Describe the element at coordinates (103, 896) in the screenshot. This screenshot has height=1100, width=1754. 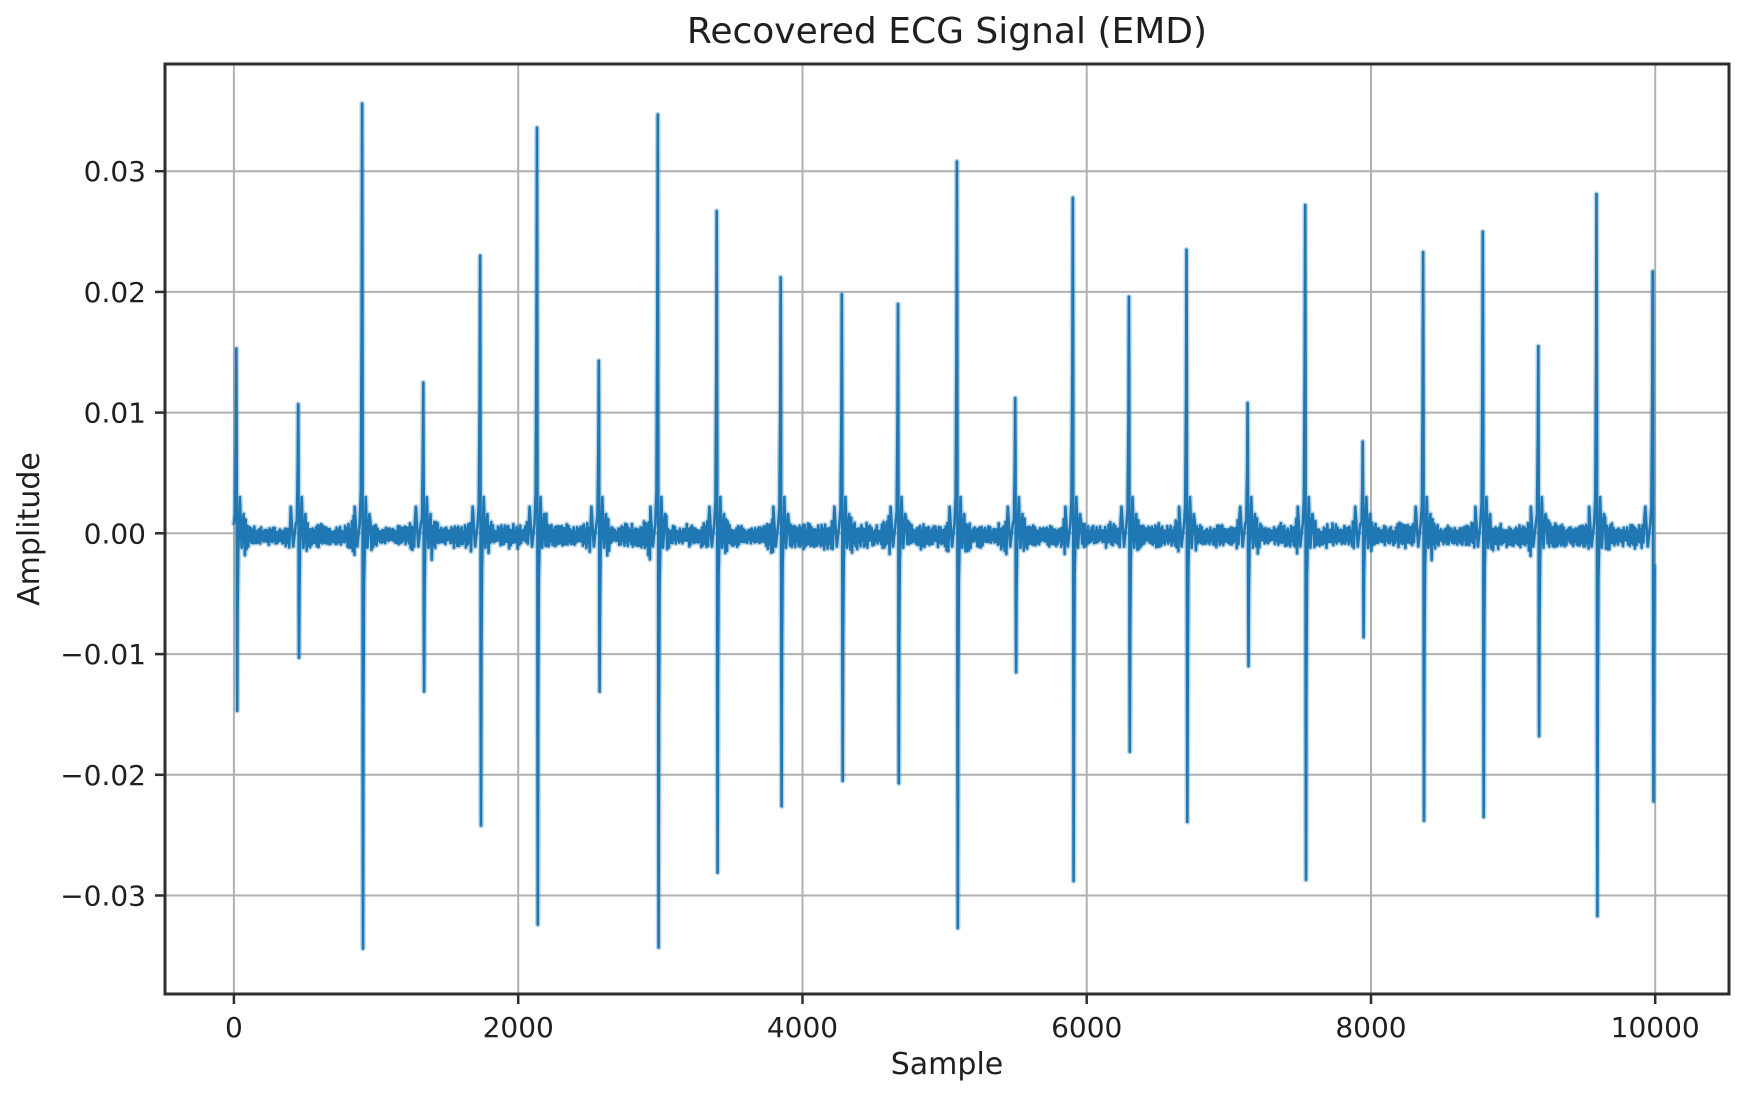
I see `y-tick-label: −0.03` at that location.